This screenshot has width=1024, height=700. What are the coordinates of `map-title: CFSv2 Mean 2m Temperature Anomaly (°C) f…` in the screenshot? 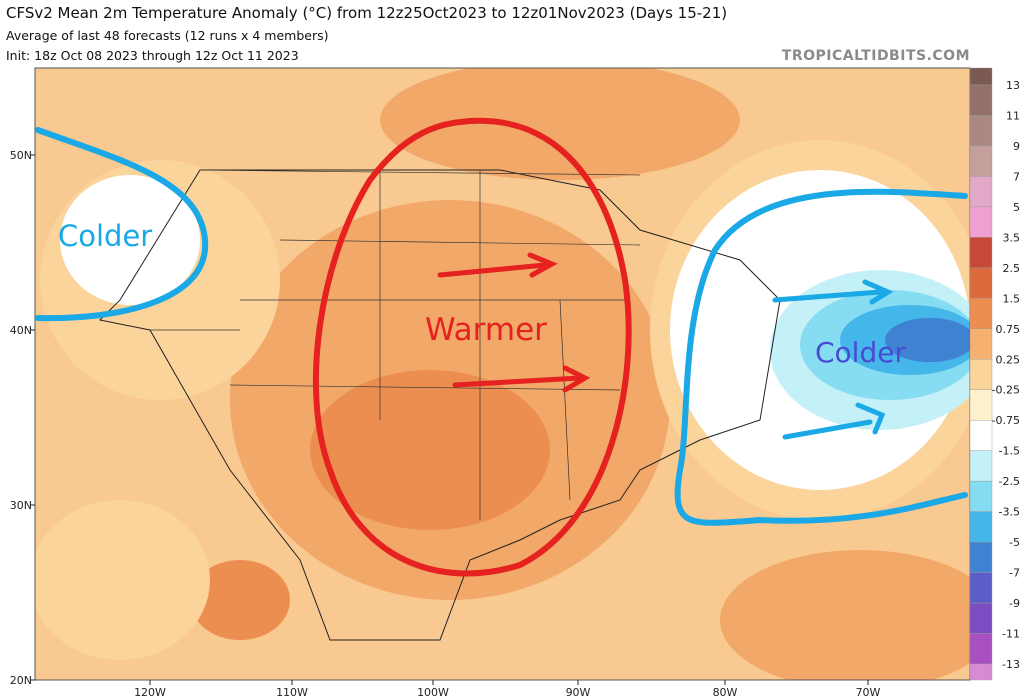 It's located at (367, 13).